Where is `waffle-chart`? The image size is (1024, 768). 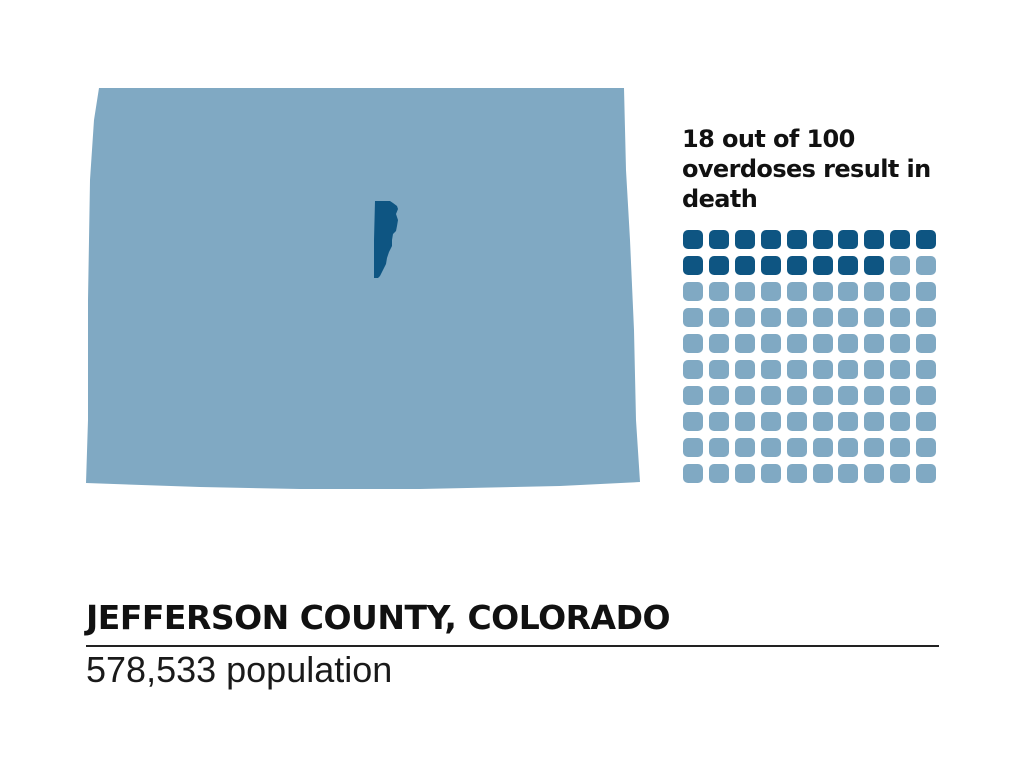 waffle-chart is located at coordinates (812, 359).